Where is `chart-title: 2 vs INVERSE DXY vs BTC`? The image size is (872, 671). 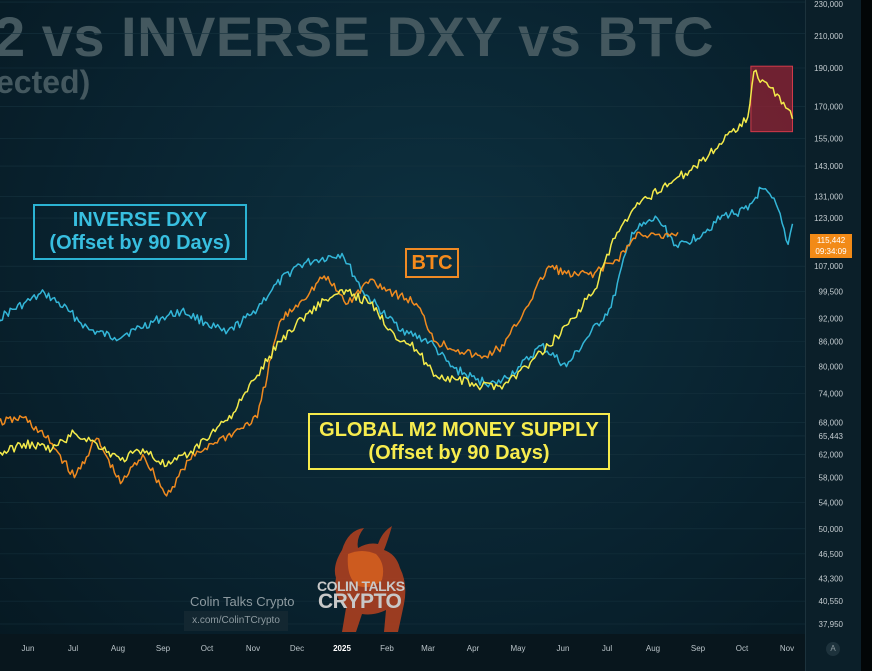
chart-title: 2 vs INVERSE DXY vs BTC is located at coordinates (357, 36).